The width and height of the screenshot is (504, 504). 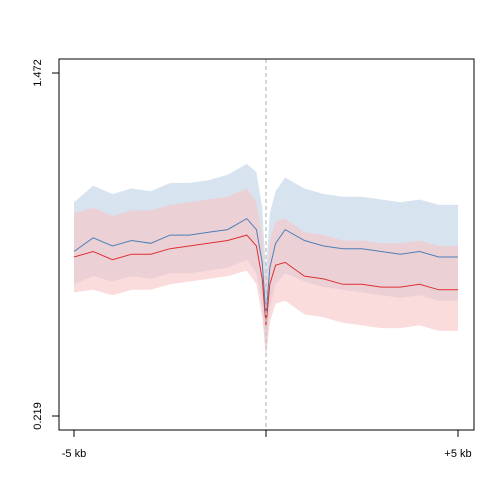 What do you see at coordinates (38, 416) in the screenshot?
I see `y-tick-label: 0.219` at bounding box center [38, 416].